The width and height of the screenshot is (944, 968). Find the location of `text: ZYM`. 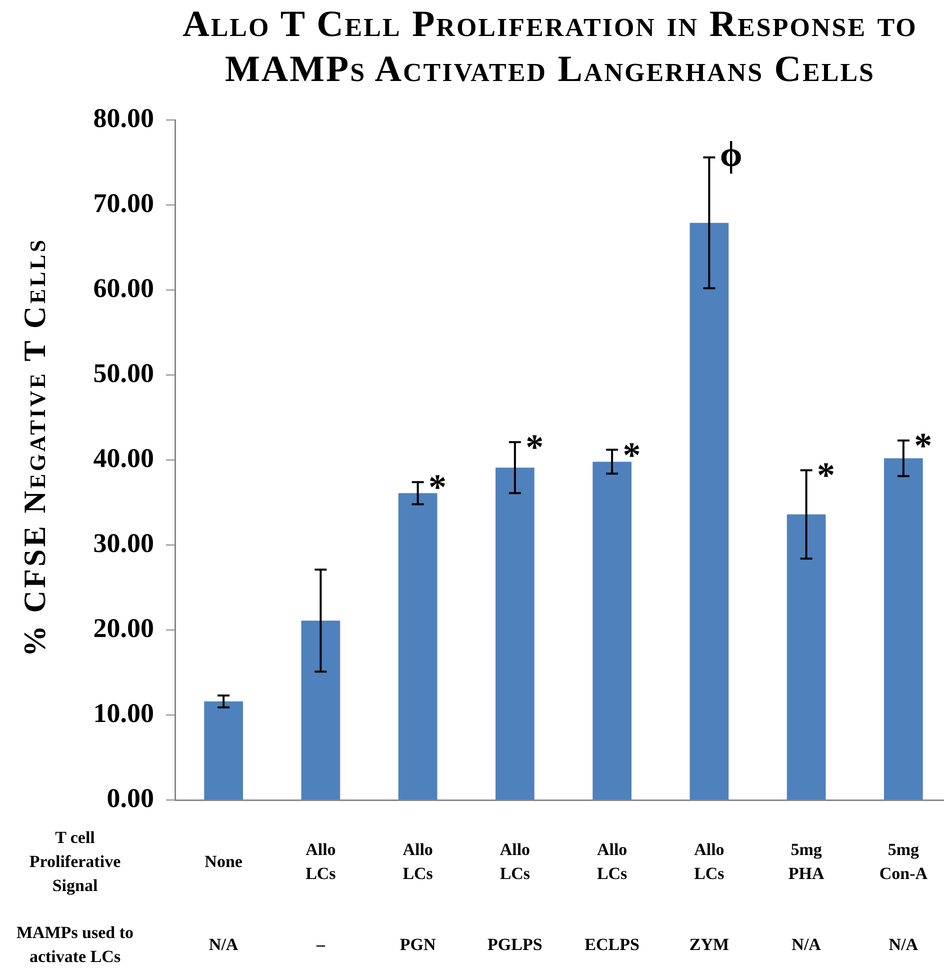

text: ZYM is located at coordinates (709, 945).